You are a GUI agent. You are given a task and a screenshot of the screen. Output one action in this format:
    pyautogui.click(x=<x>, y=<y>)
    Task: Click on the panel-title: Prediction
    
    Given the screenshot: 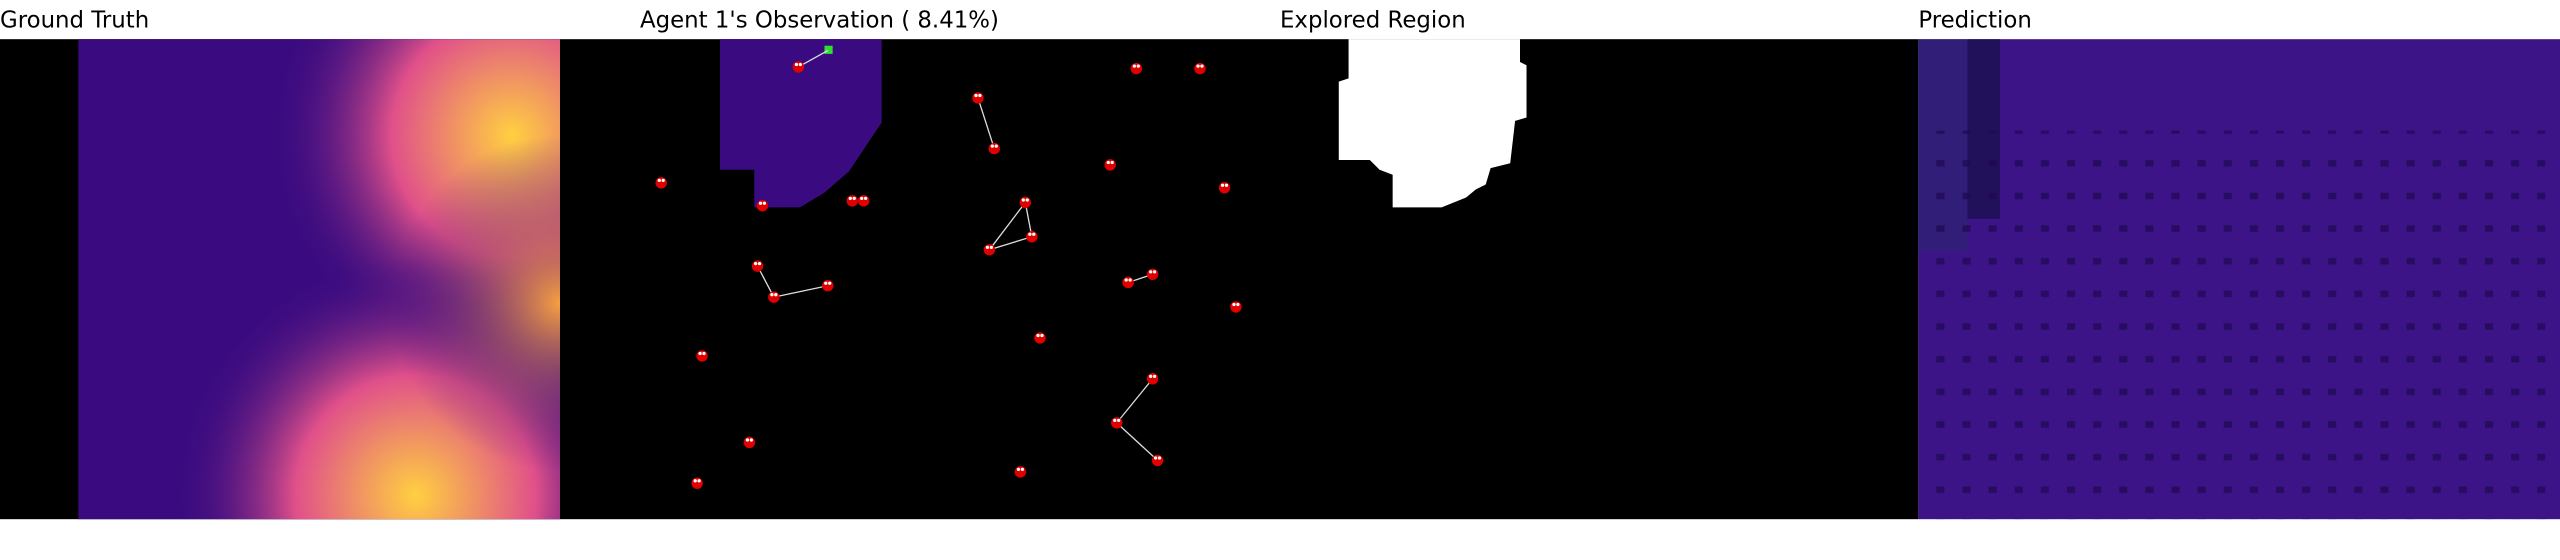 What is the action you would take?
    pyautogui.click(x=1974, y=21)
    